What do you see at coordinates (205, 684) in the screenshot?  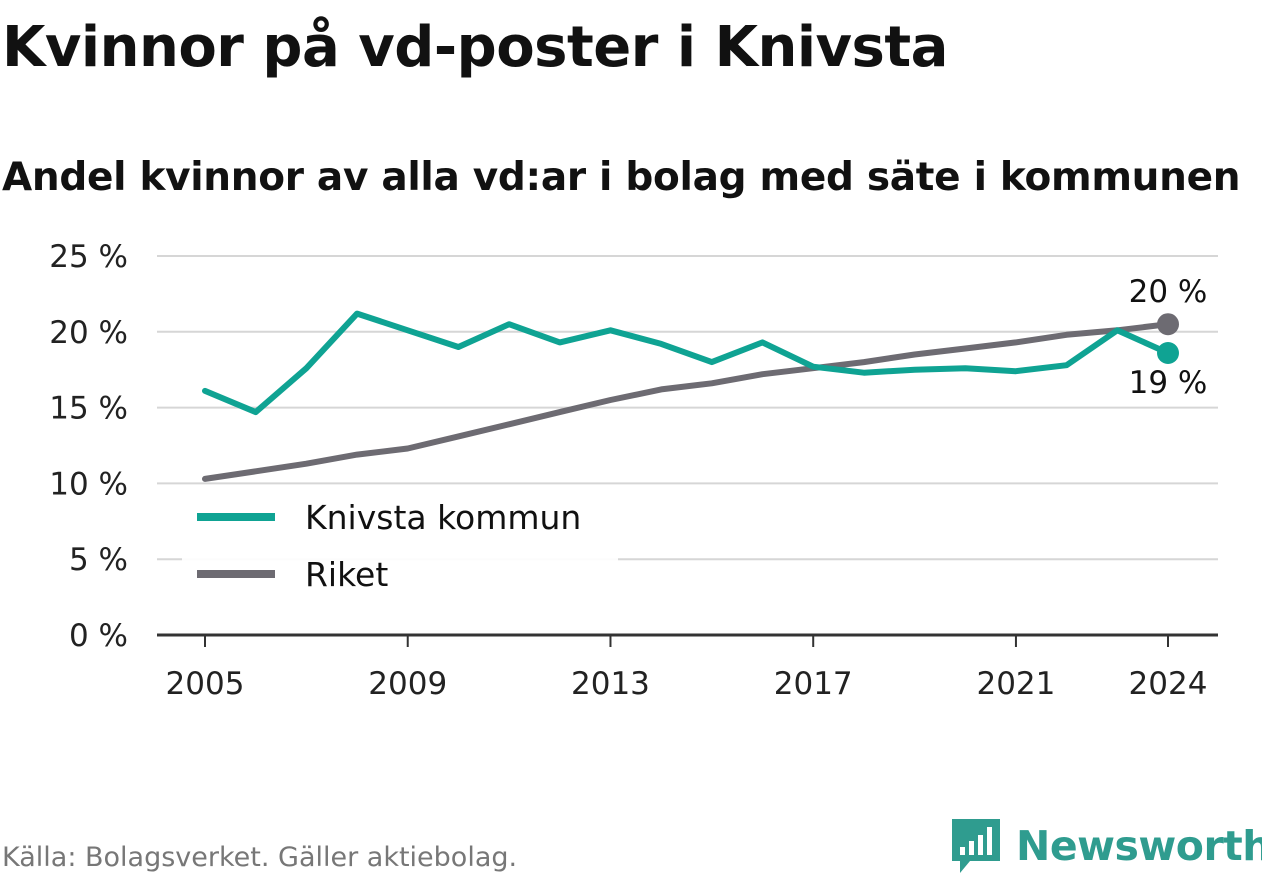 I see `x-tick-label: 2005` at bounding box center [205, 684].